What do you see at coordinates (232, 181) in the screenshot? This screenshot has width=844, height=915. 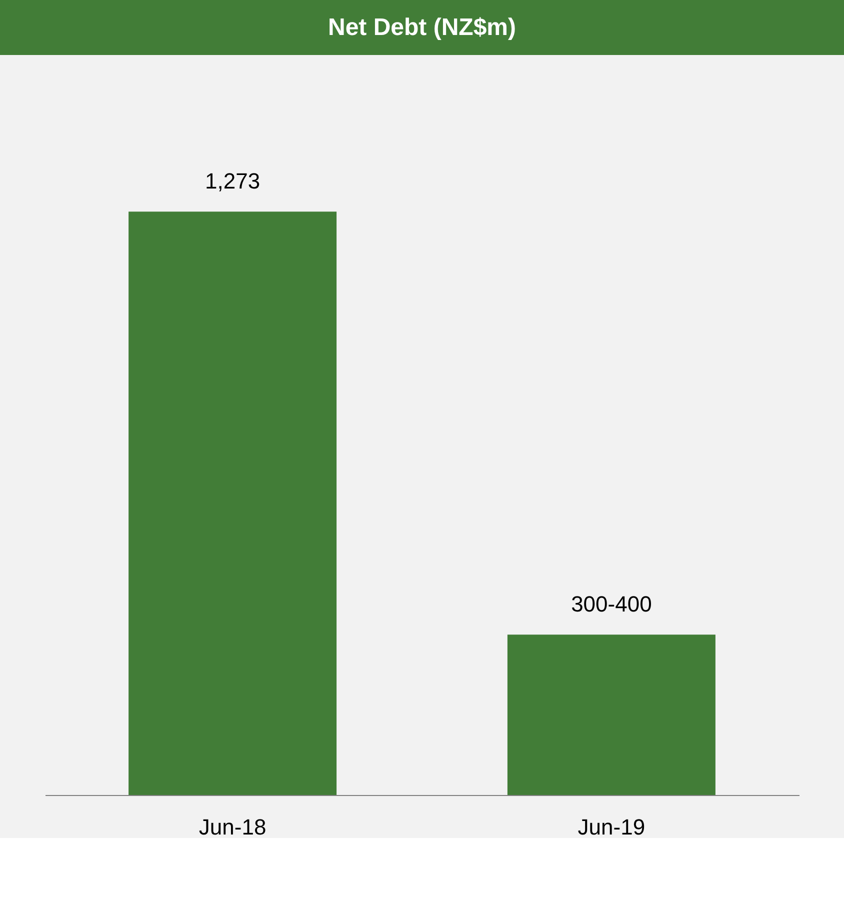 I see `data-label: 1,273` at bounding box center [232, 181].